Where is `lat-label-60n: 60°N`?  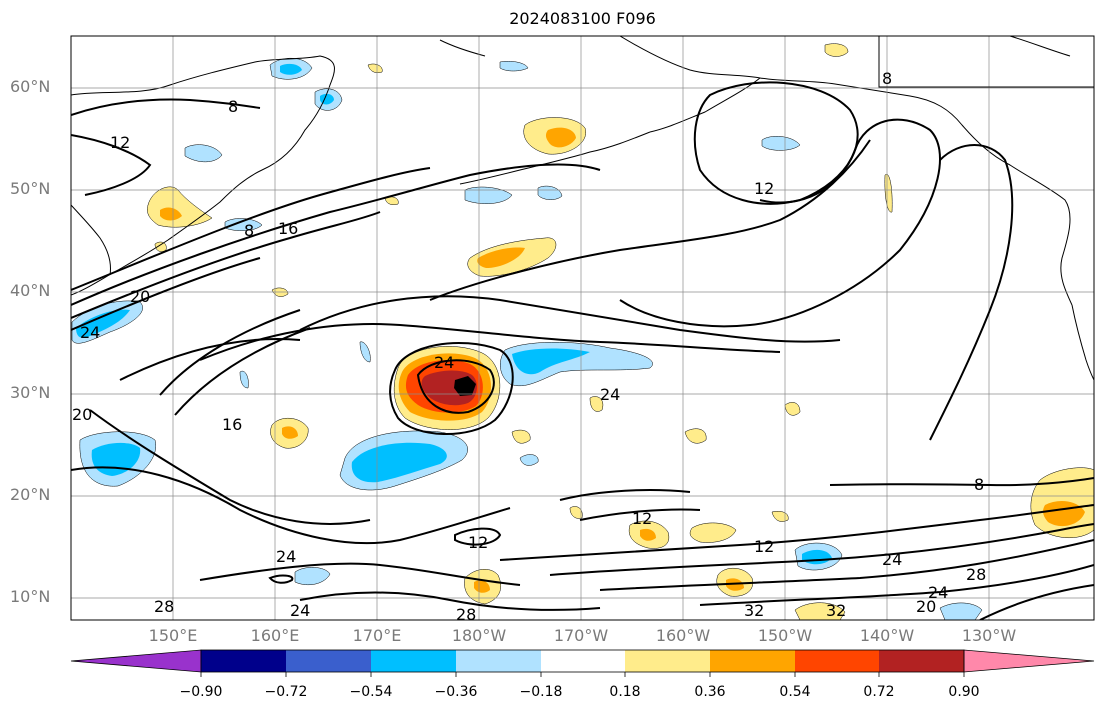
lat-label-60n: 60°N is located at coordinates (30, 86).